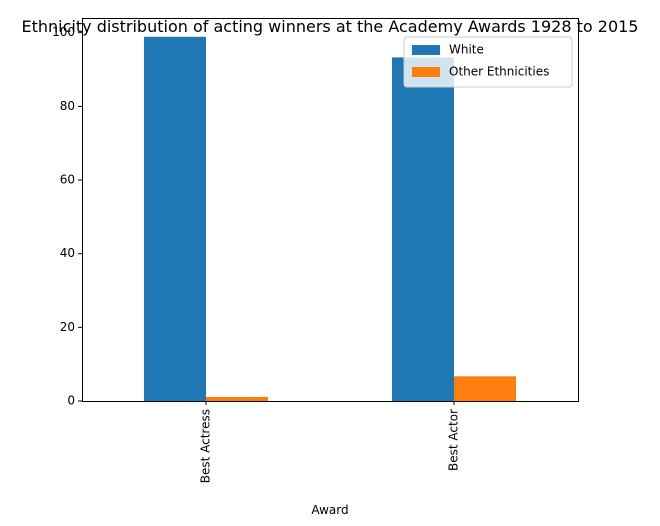 This screenshot has height=526, width=660. Describe the element at coordinates (63, 32) in the screenshot. I see `y-tick-label: 100` at that location.